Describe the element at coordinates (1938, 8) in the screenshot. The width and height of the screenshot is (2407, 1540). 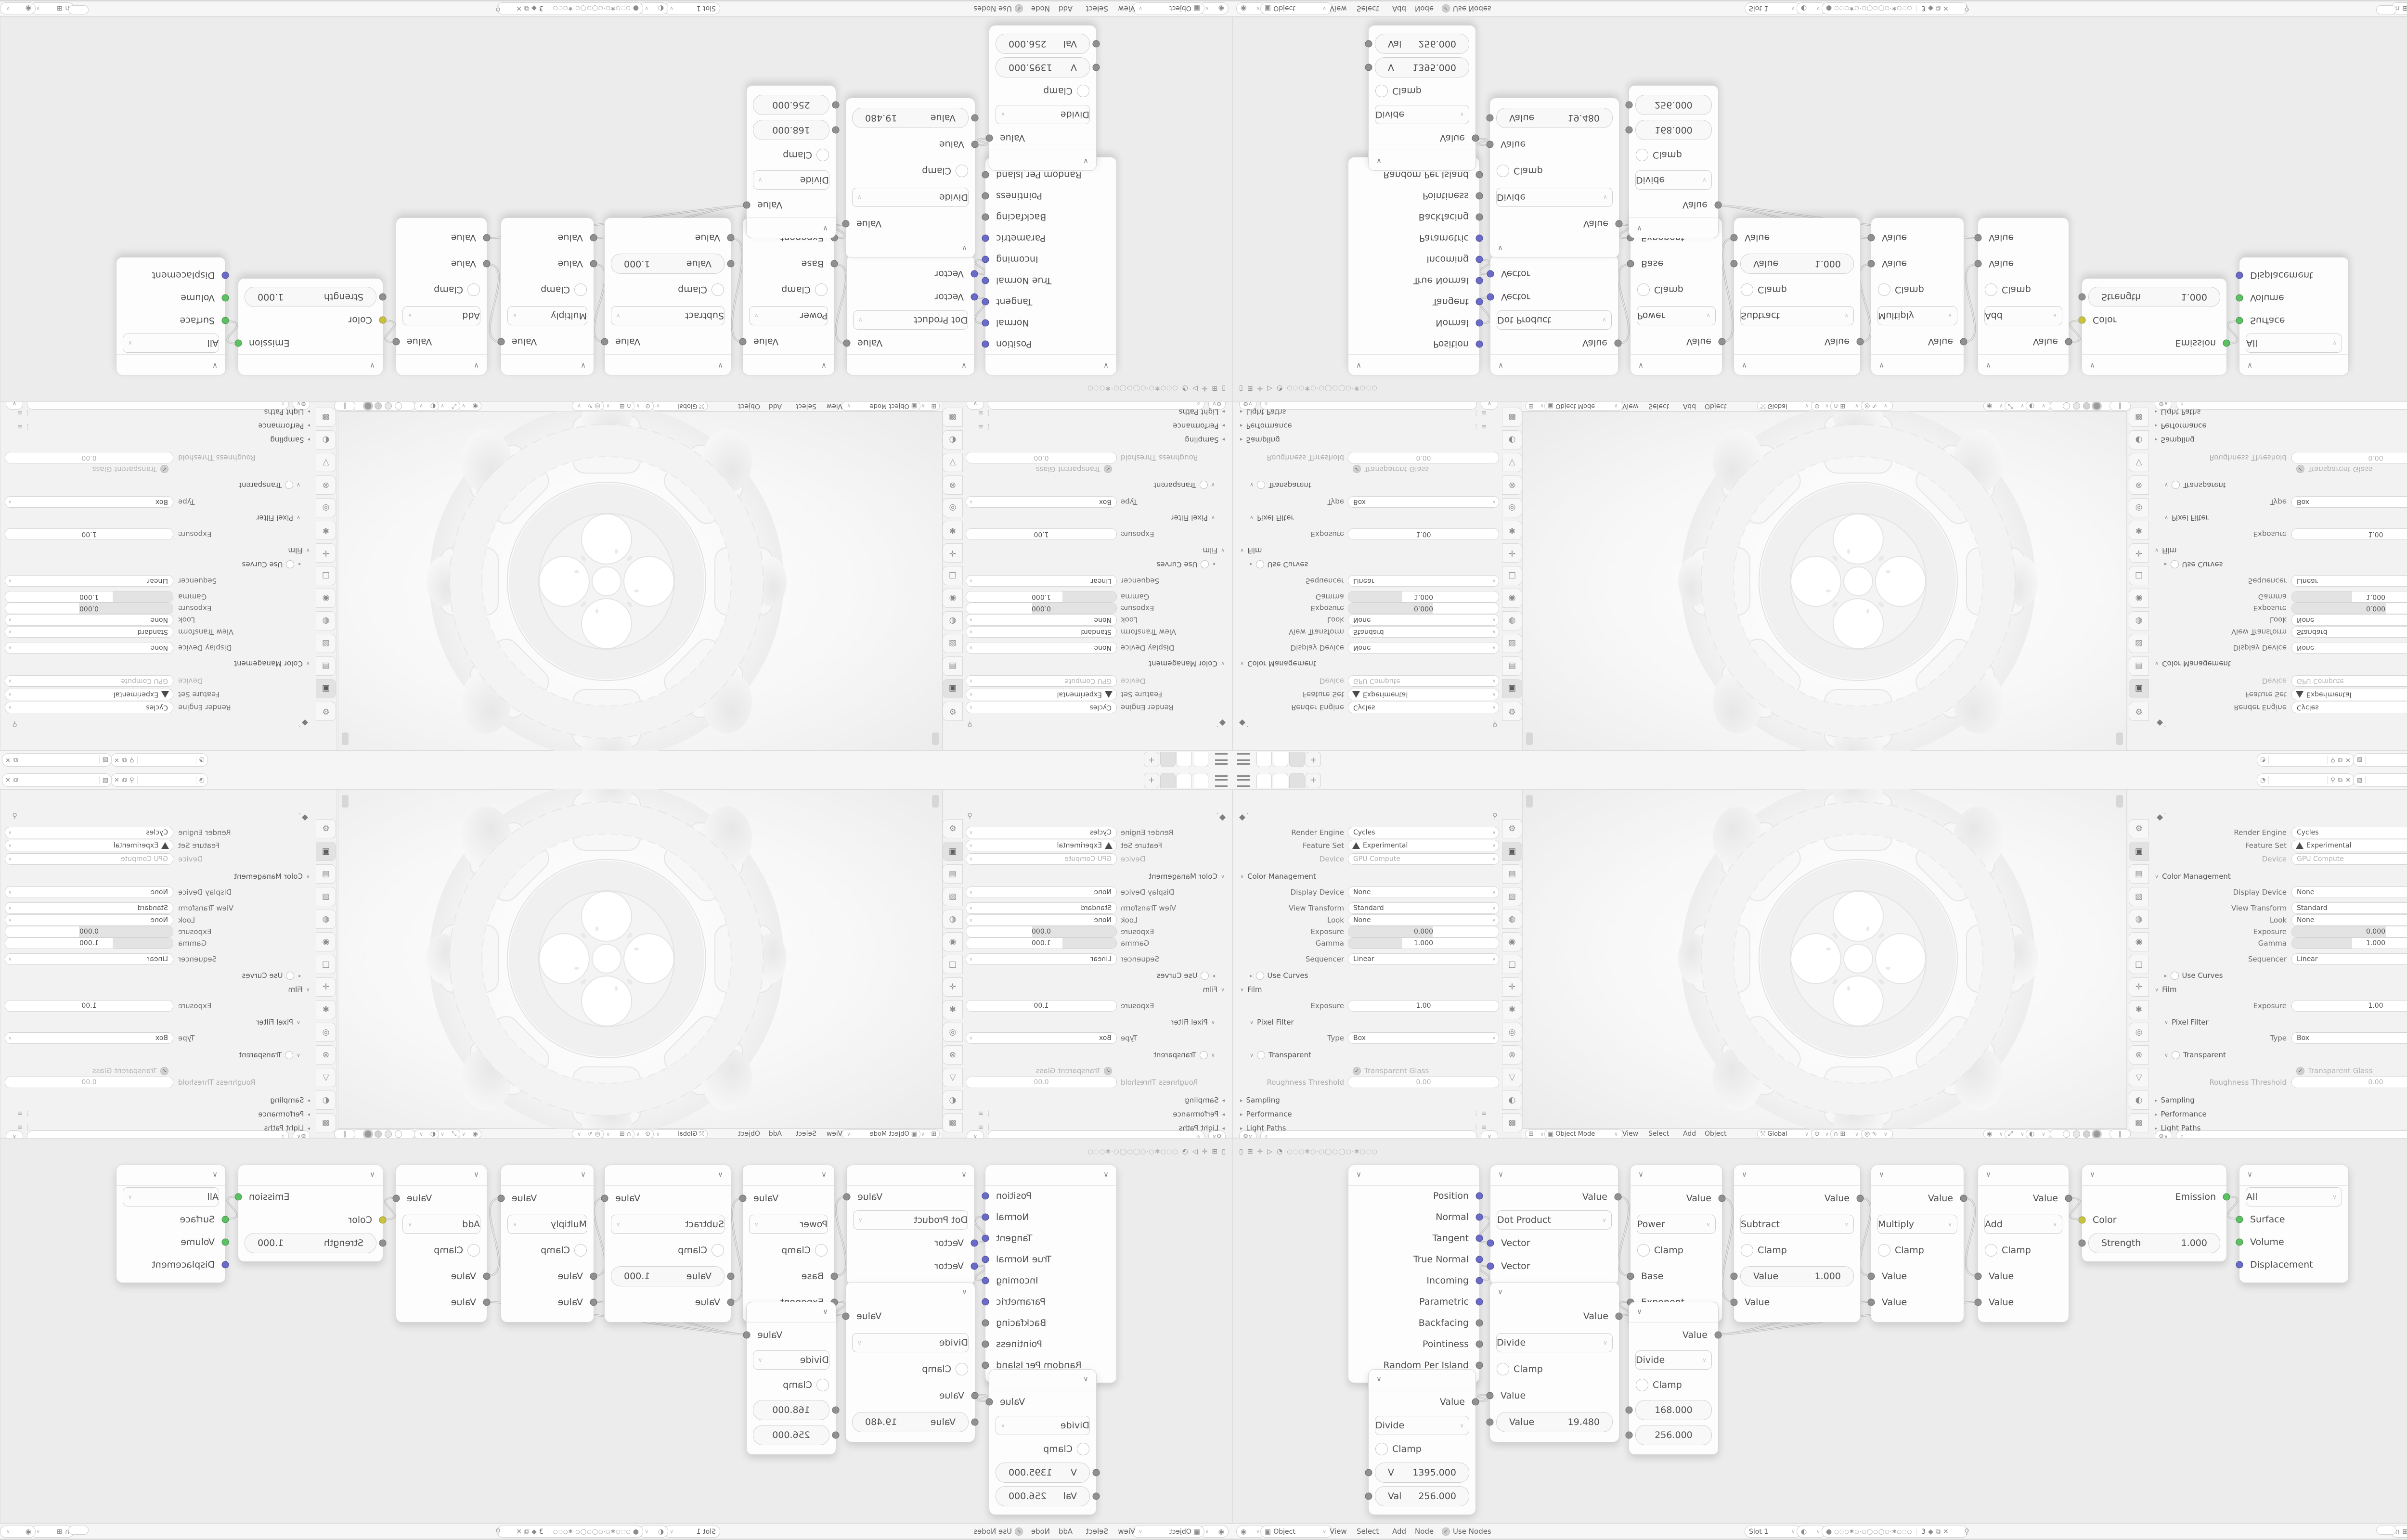
I see `copy-icon: ⧉` at that location.